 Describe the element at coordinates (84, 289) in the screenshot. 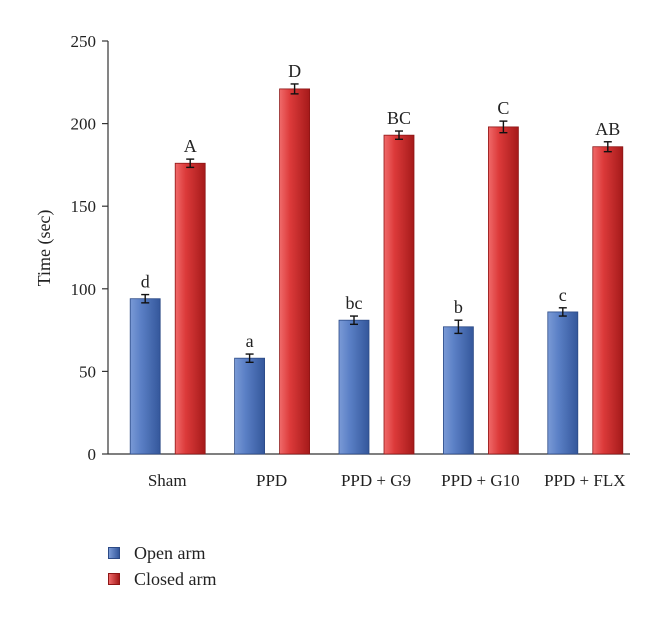

I see `y-tick-label: 100` at that location.